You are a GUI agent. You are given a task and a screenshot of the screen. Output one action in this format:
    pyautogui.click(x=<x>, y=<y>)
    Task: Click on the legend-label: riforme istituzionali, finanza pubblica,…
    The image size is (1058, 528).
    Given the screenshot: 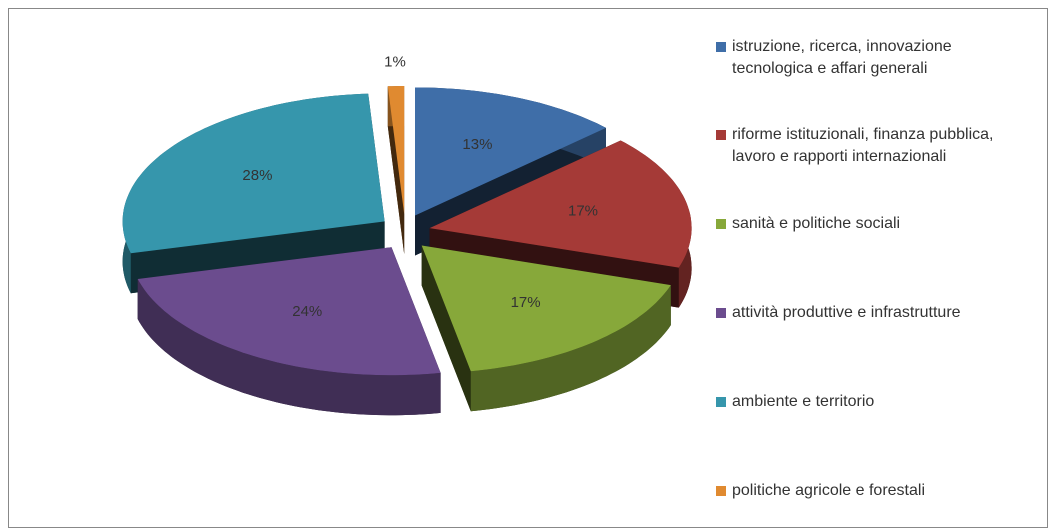 What is the action you would take?
    pyautogui.click(x=863, y=145)
    